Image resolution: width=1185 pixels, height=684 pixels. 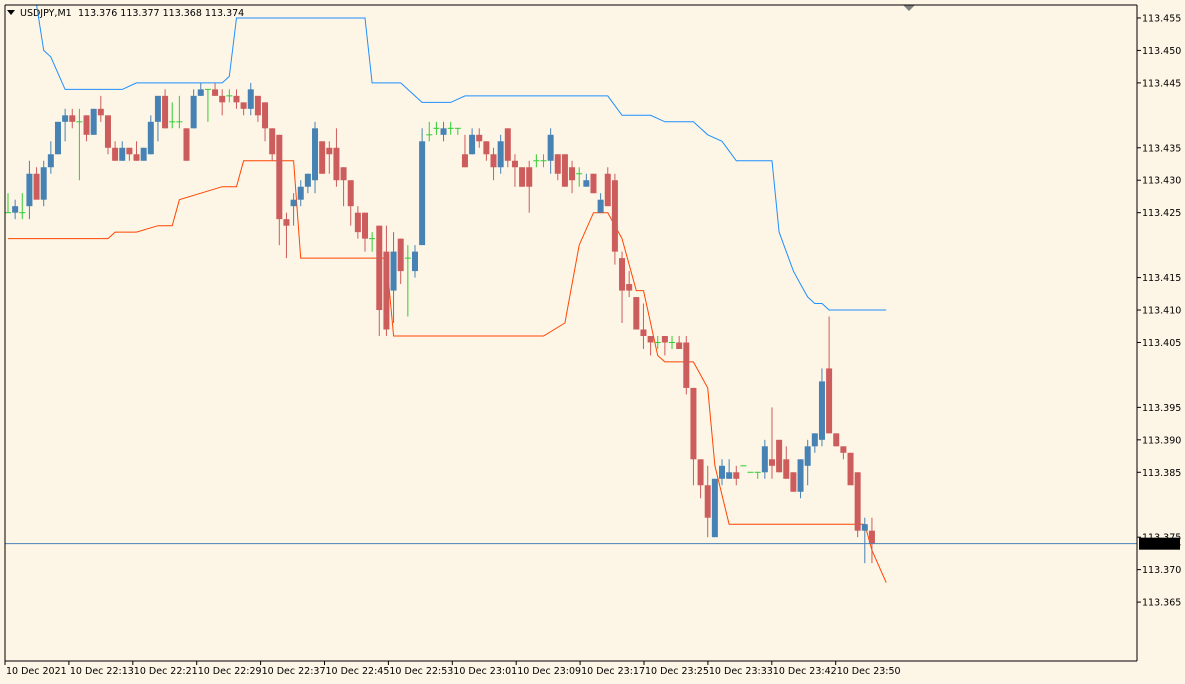 What do you see at coordinates (805, 671) in the screenshot?
I see `x-tick-label: 10 Dec 23:42` at bounding box center [805, 671].